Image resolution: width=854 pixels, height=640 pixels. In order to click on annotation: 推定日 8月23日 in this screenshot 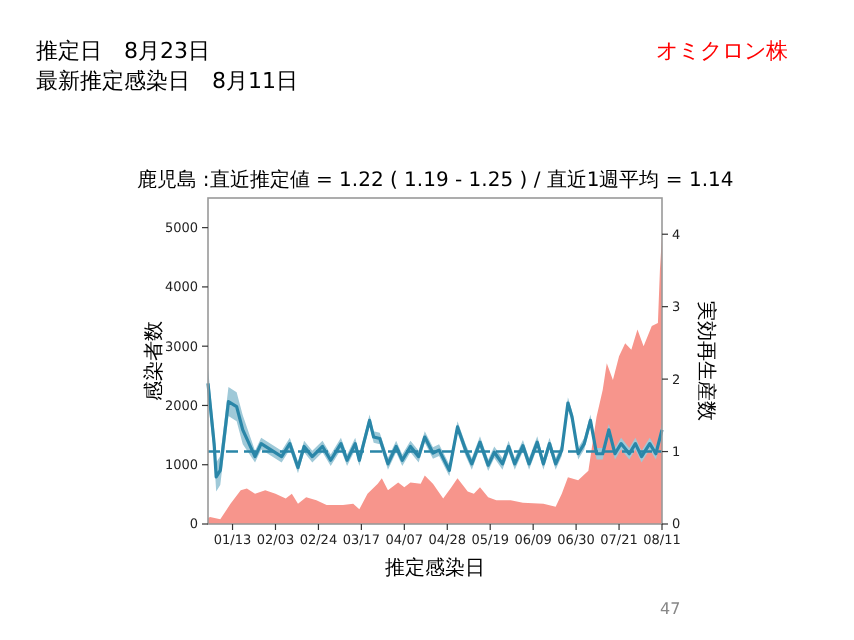, I will do `click(123, 51)`.